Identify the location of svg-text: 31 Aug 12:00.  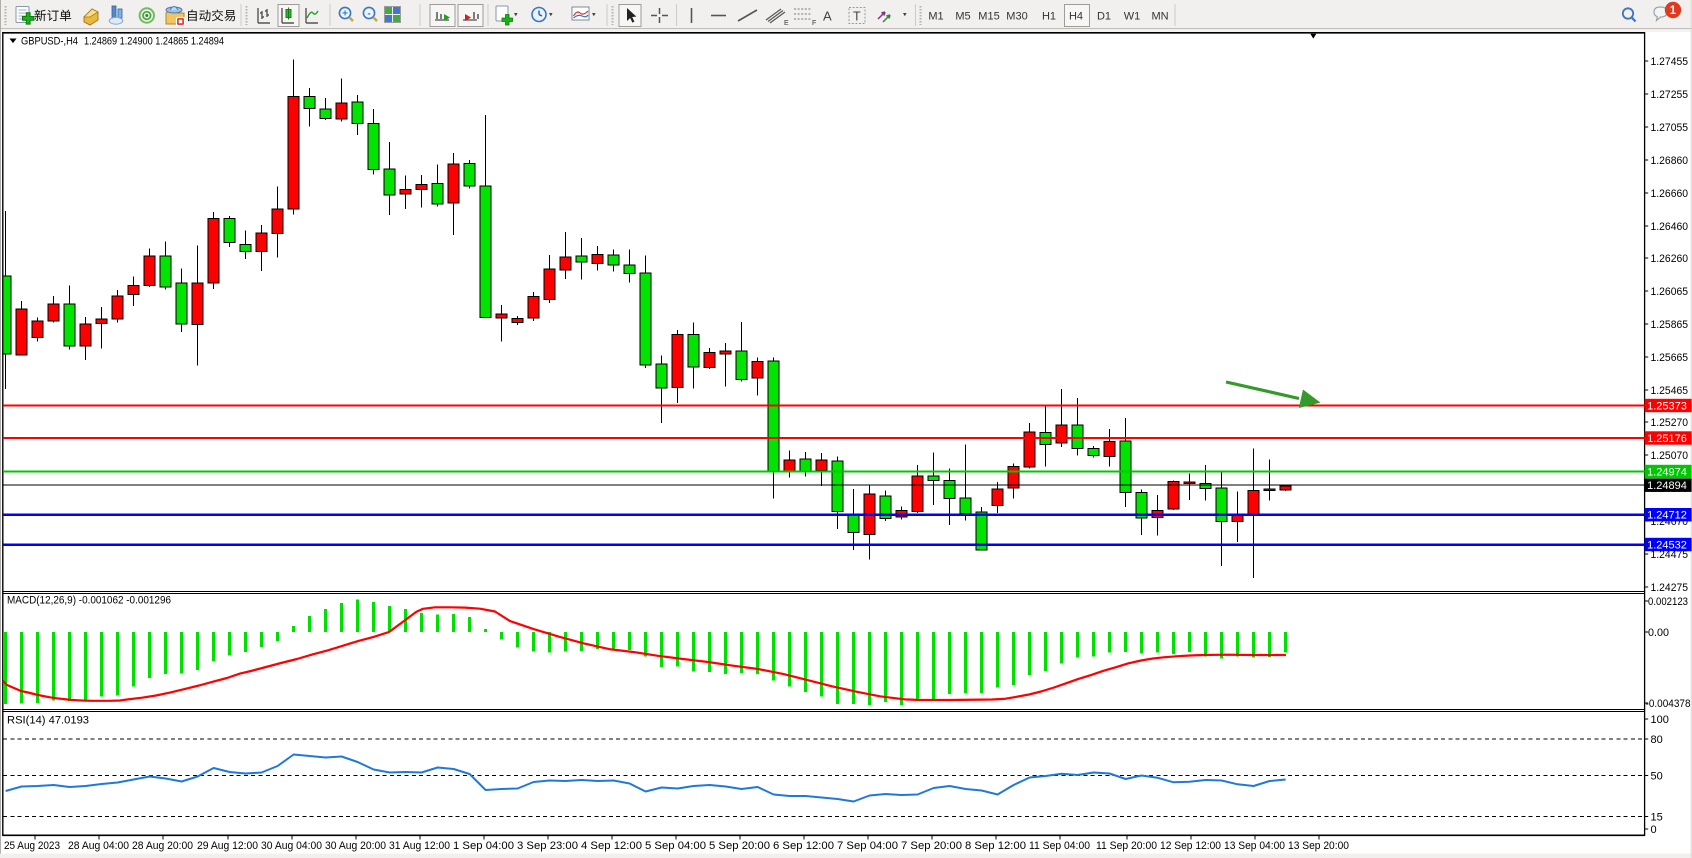
(419, 846).